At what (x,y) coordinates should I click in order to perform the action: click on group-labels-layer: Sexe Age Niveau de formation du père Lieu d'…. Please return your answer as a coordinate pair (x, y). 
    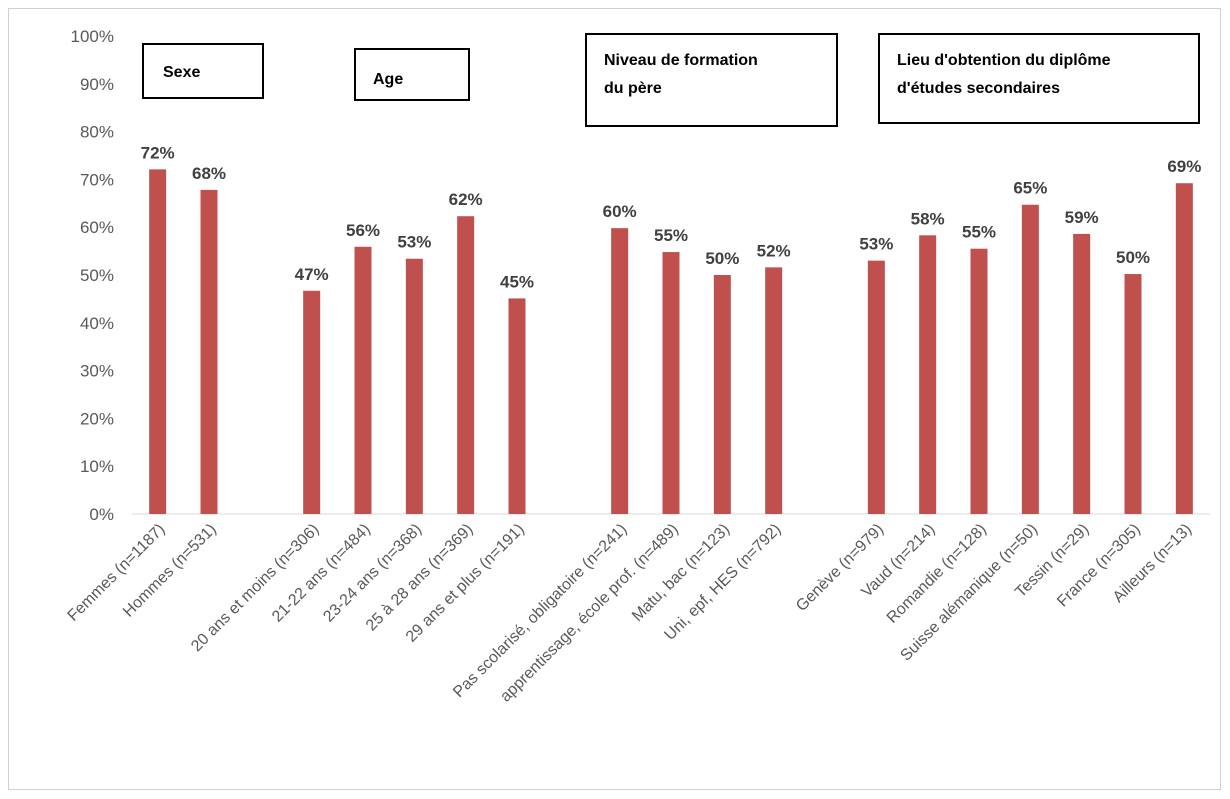
    Looking at the image, I should click on (671, 80).